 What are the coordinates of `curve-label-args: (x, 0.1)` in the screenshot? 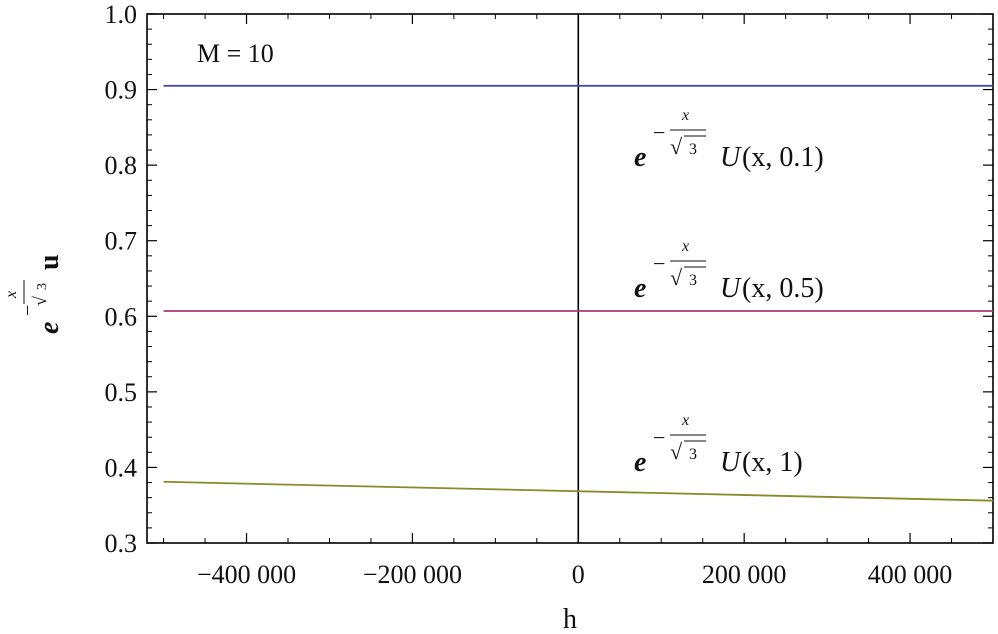 It's located at (783, 157).